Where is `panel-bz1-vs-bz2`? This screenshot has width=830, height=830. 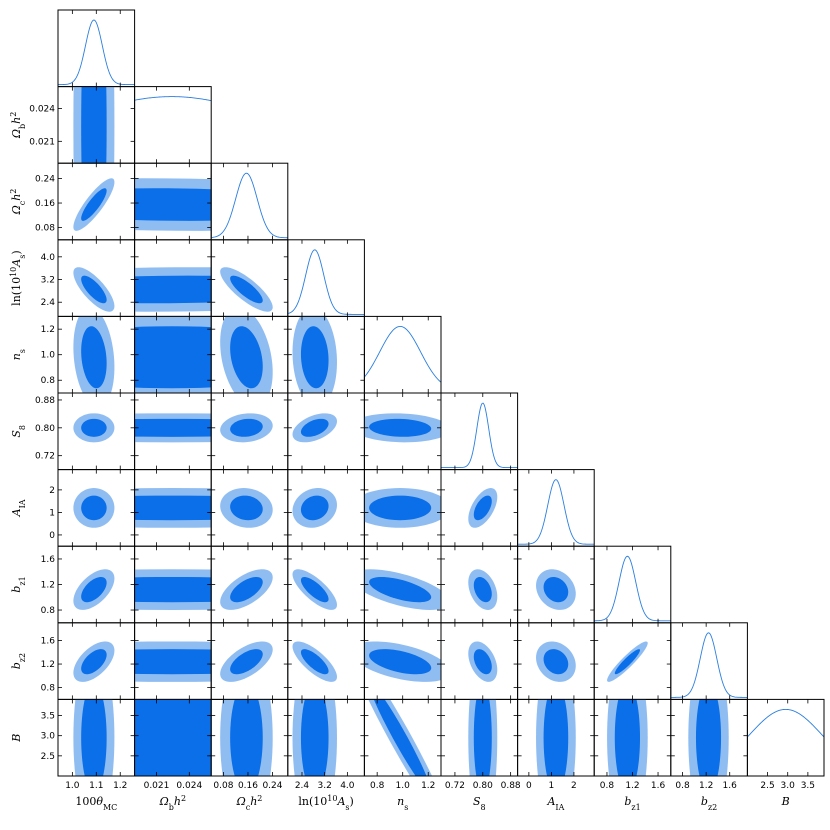
panel-bz1-vs-bz2 is located at coordinates (632, 661).